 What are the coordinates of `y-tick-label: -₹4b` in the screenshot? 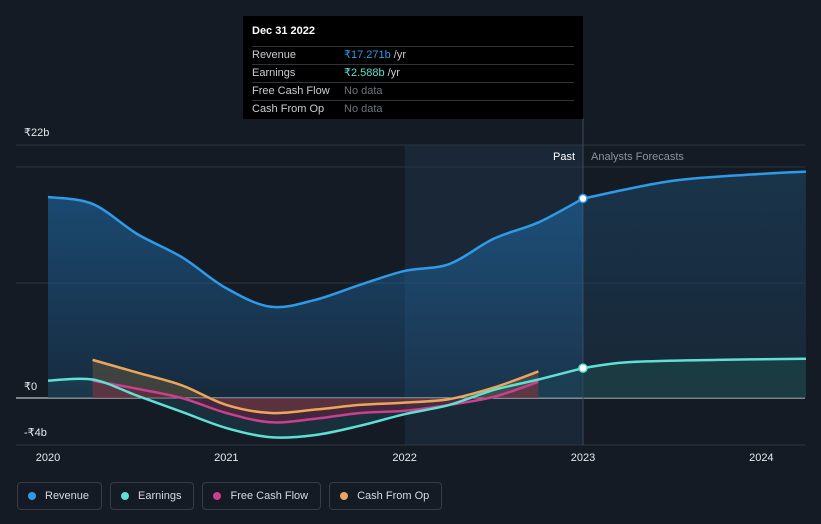 It's located at (35, 433).